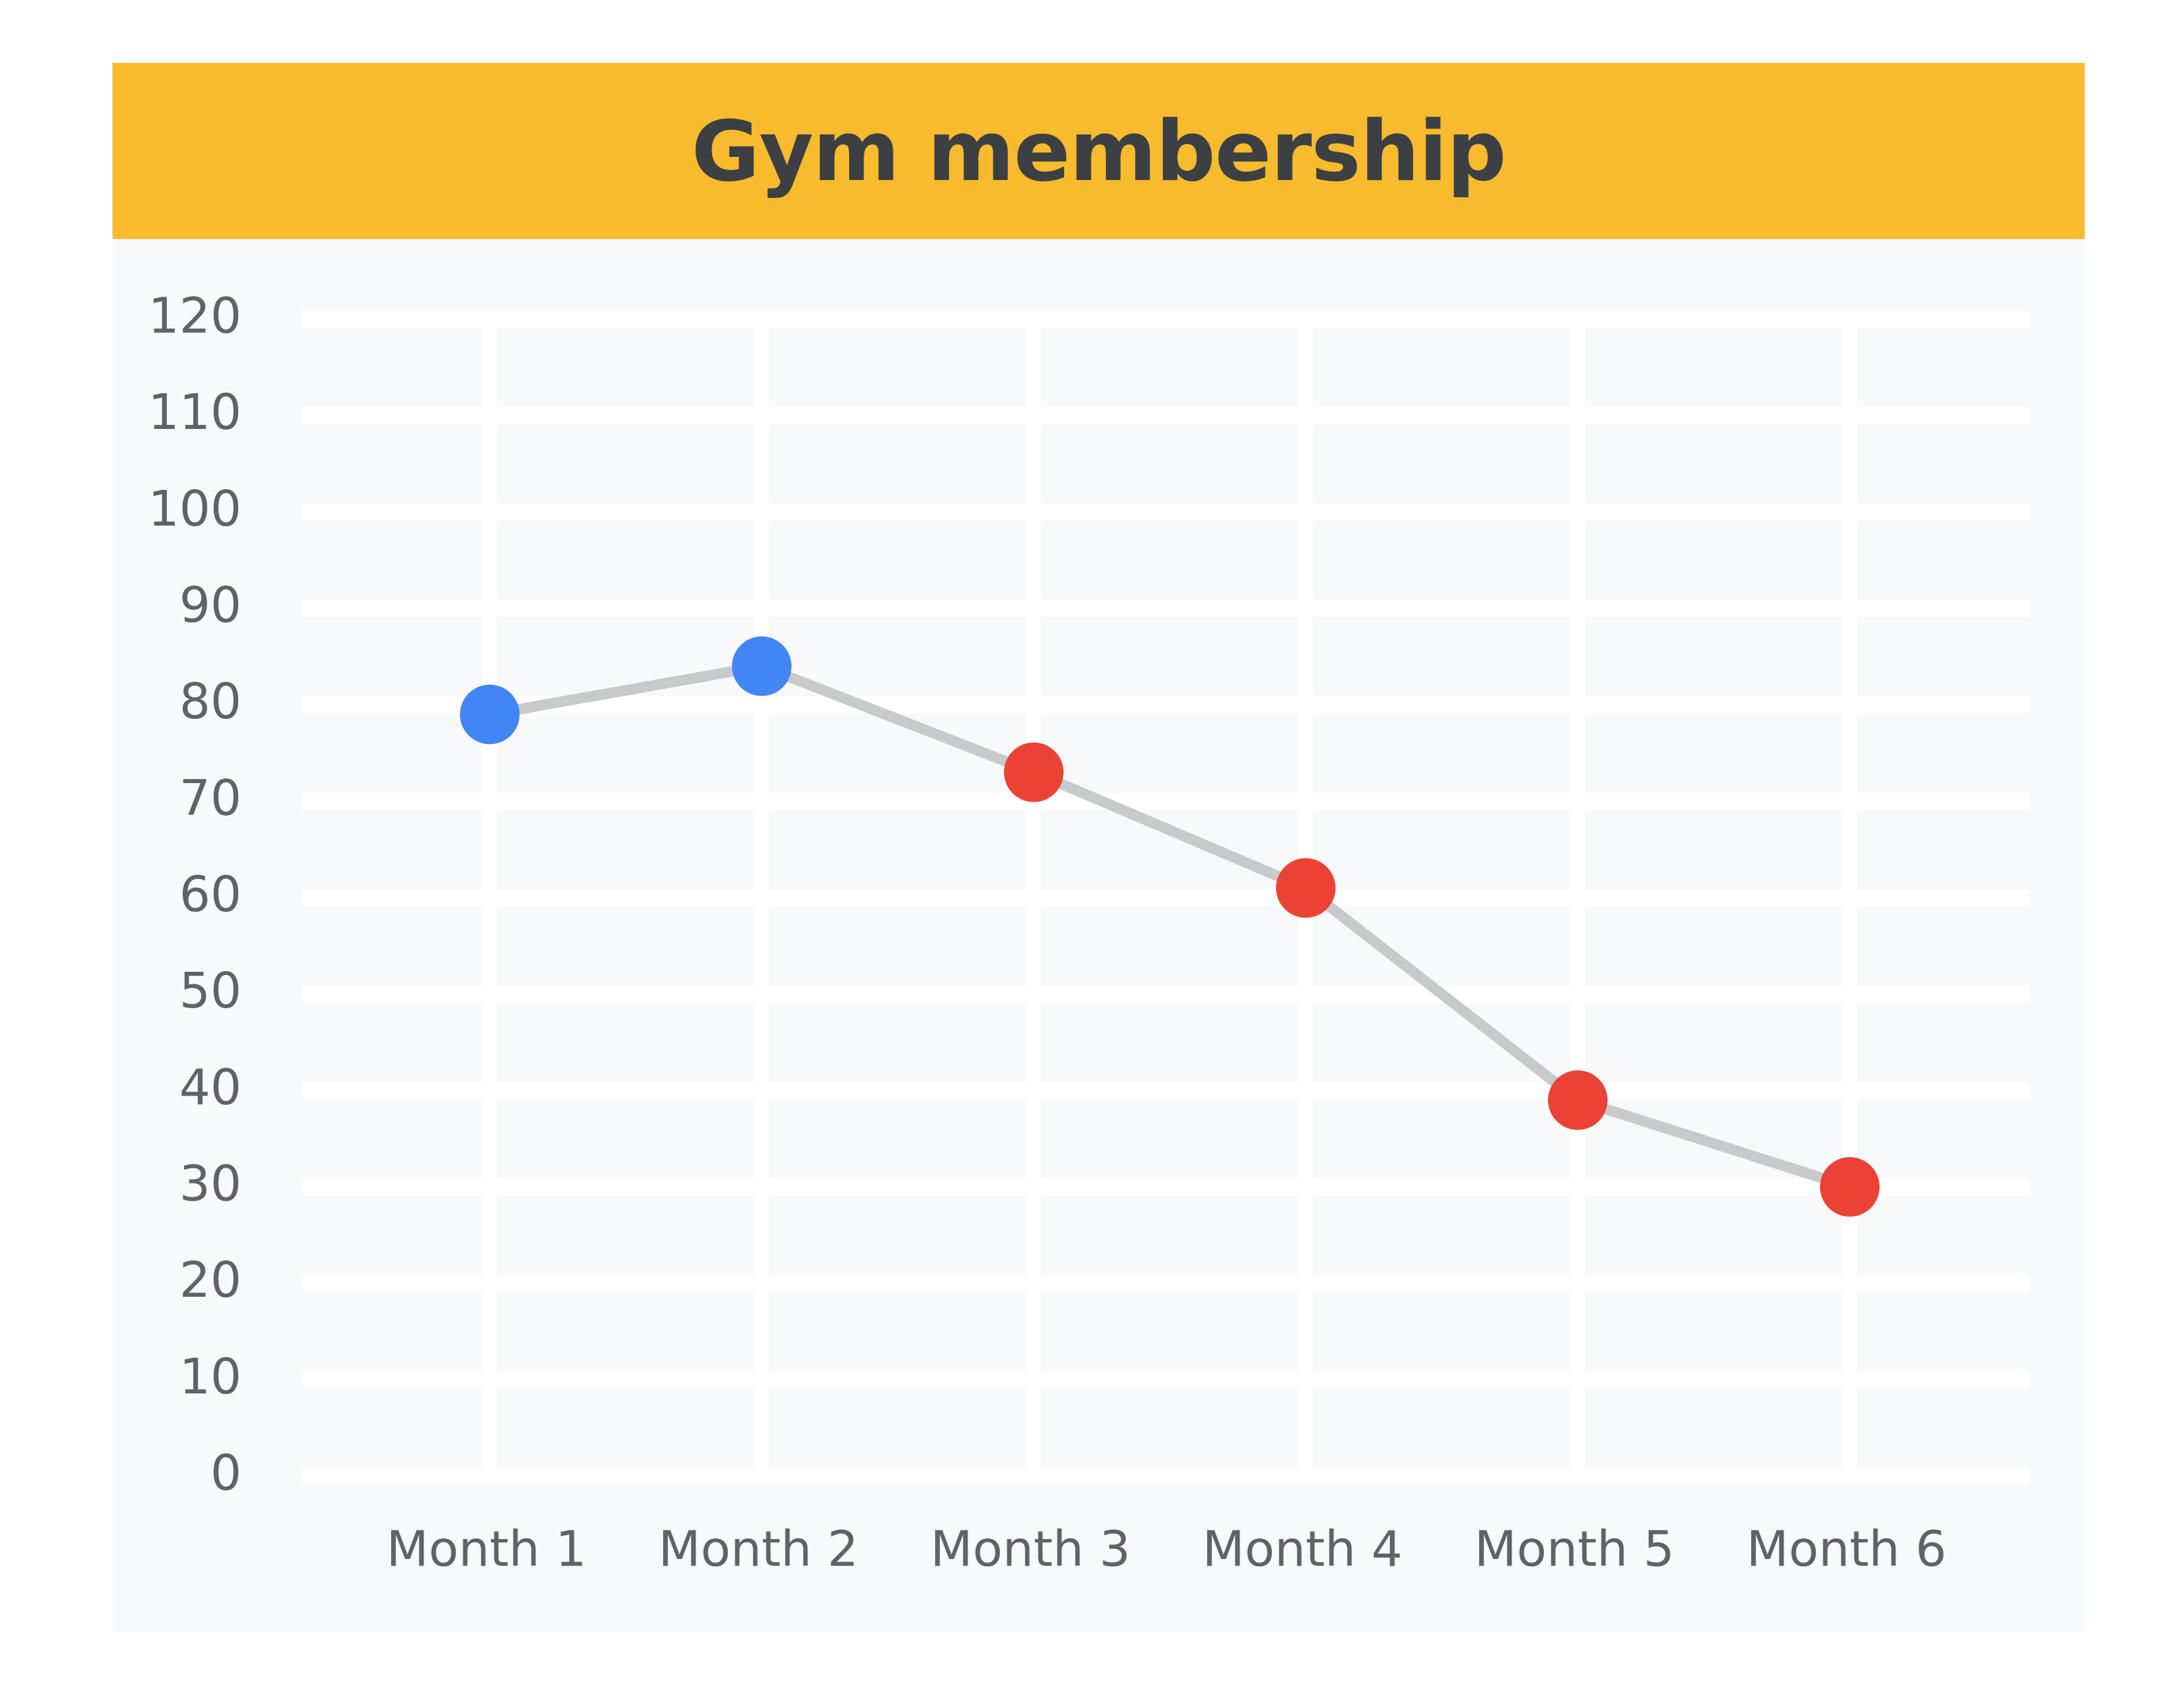 The width and height of the screenshot is (2184, 1688). Describe the element at coordinates (210, 990) in the screenshot. I see `y-tick-label: 50` at that location.